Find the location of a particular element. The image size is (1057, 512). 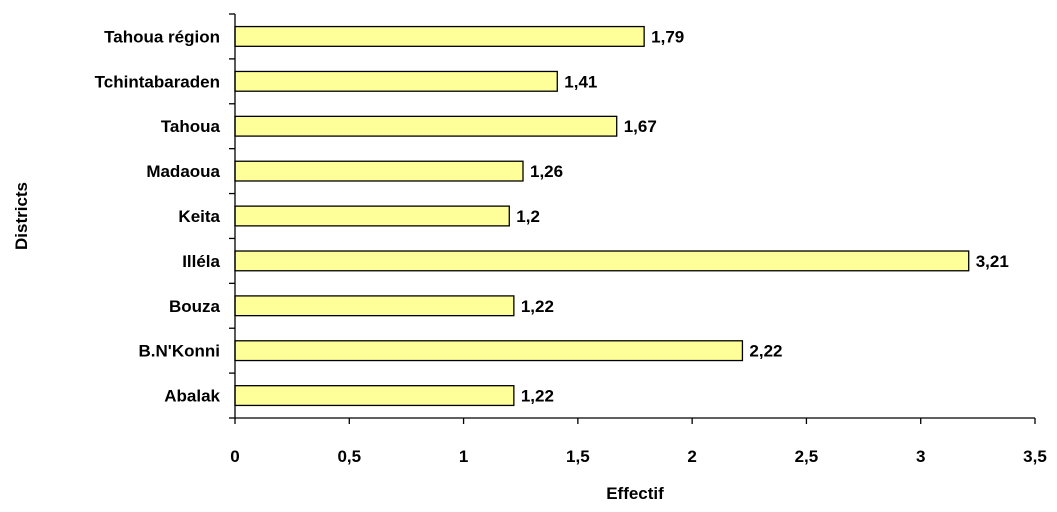

bar-tchintabaraden is located at coordinates (396, 81).